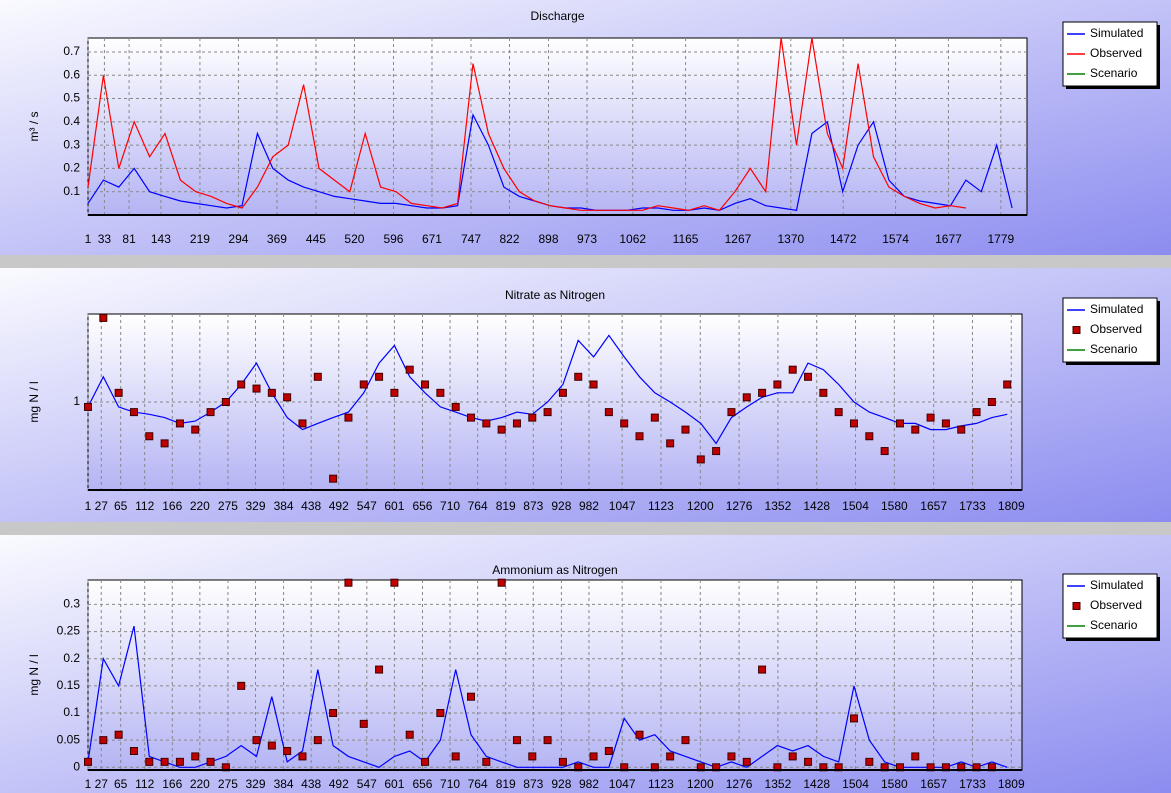 Image resolution: width=1171 pixels, height=793 pixels. Describe the element at coordinates (700, 784) in the screenshot. I see `x-tick-label: 1200` at that location.